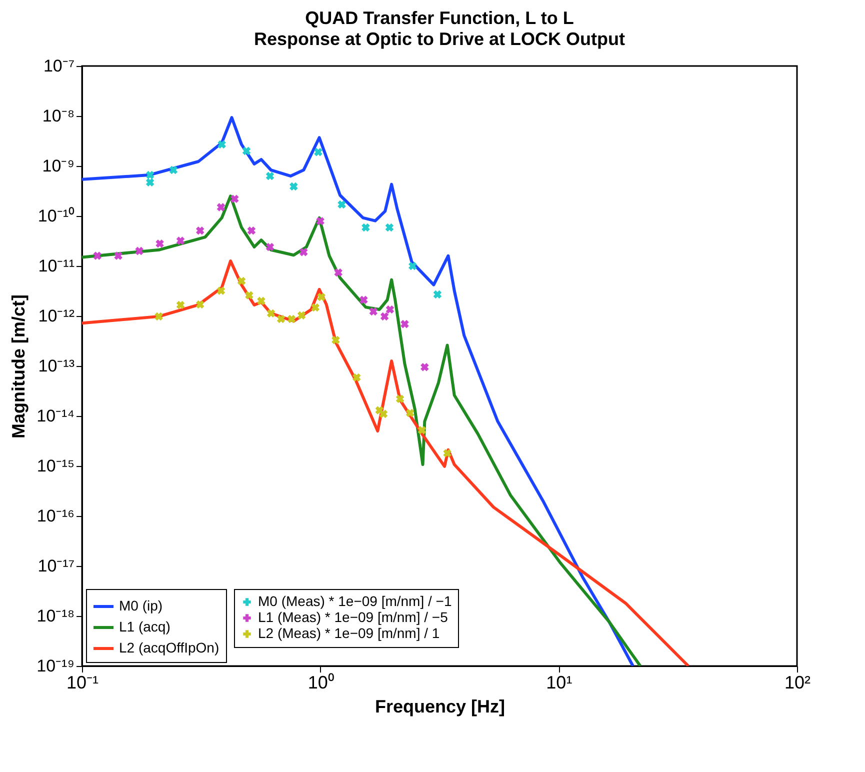 The width and height of the screenshot is (865, 772). I want to click on x-tick-label: 10¹, so click(559, 682).